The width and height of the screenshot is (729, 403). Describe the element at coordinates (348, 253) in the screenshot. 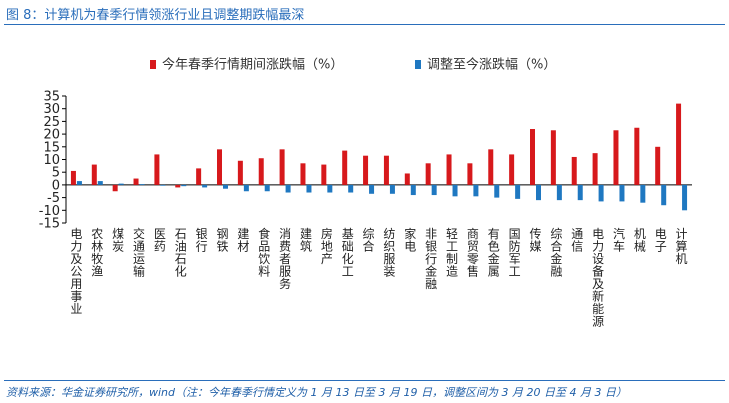

I see `x-tick-label: 基础化工` at that location.